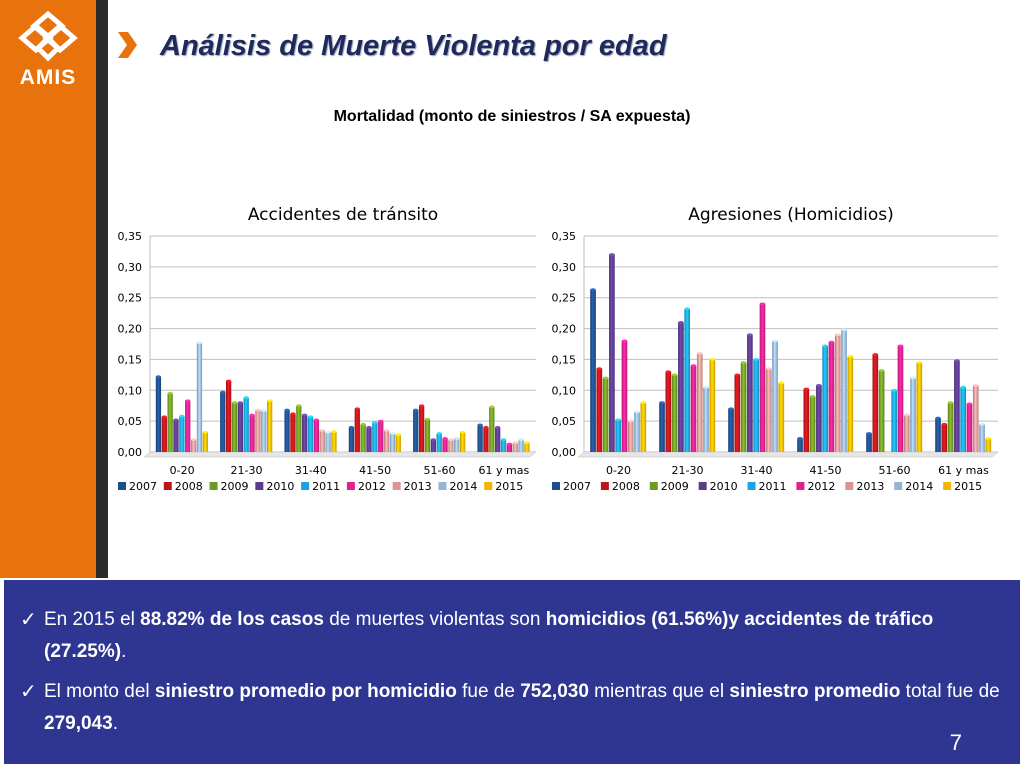 This screenshot has width=1024, height=768. I want to click on x-tick-label: 31-40, so click(757, 470).